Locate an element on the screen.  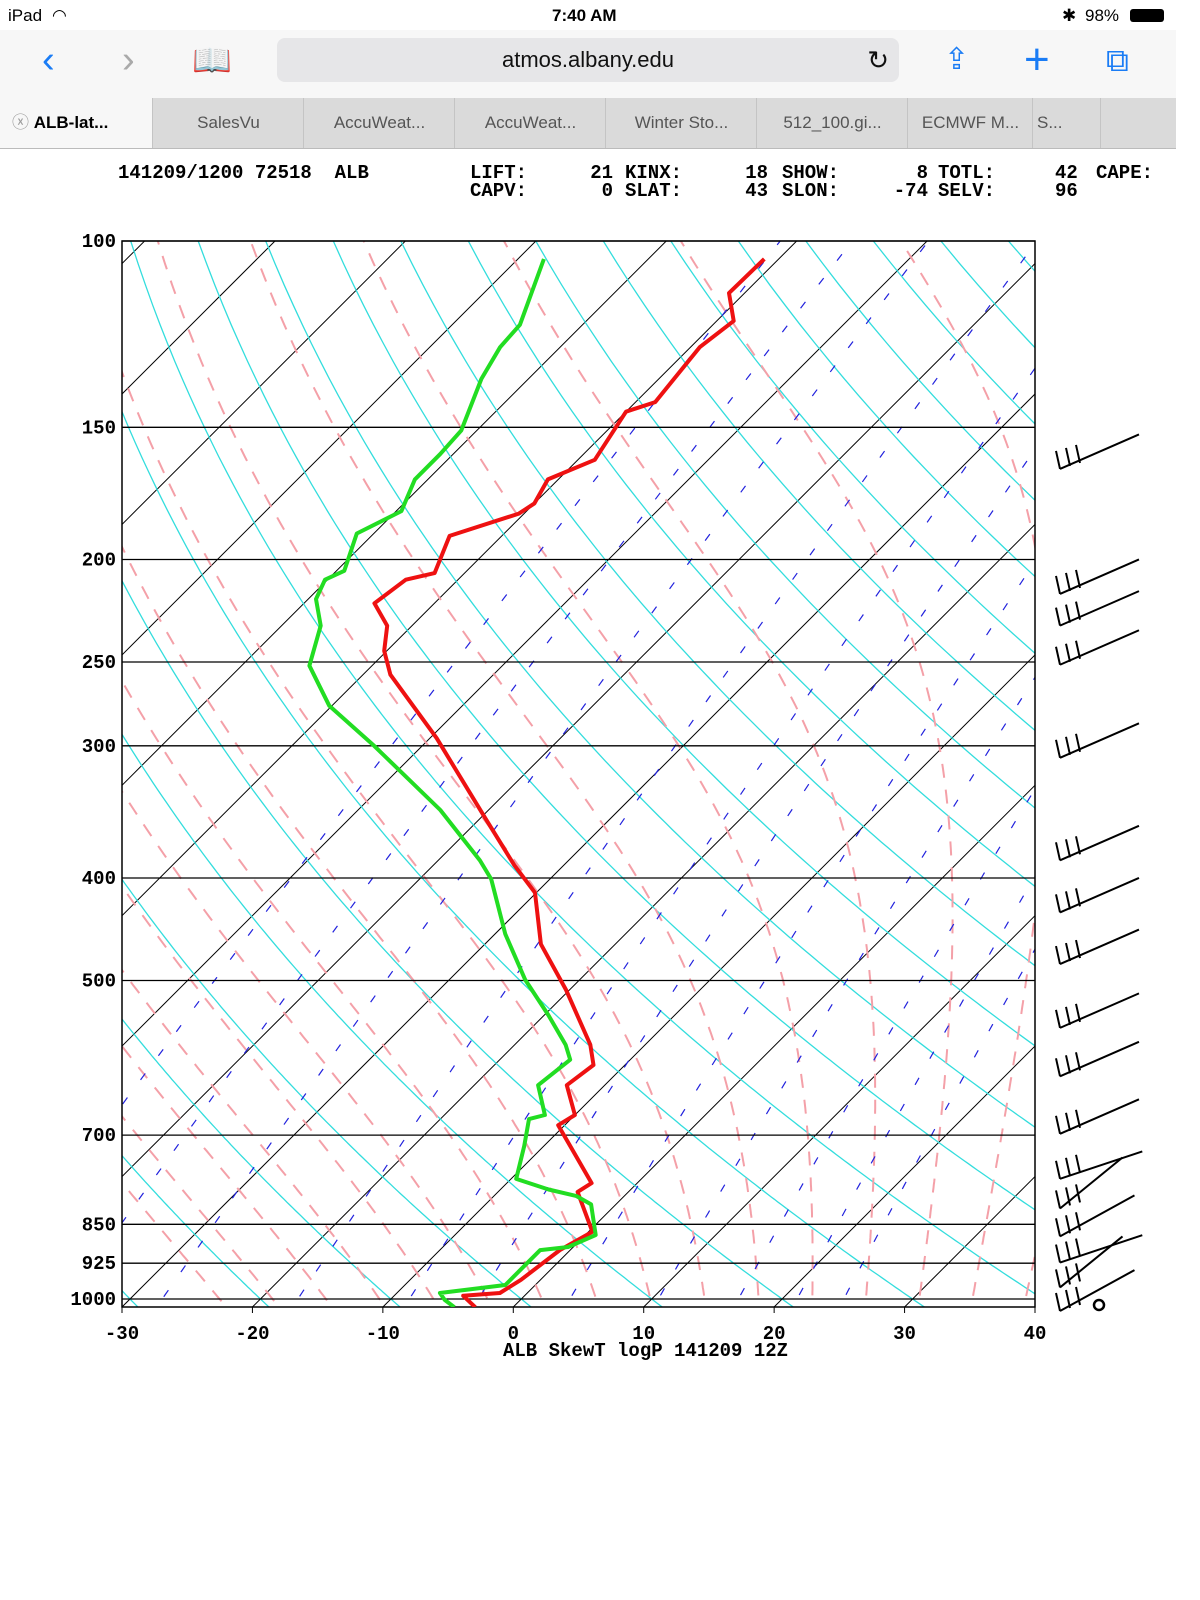
status-bar: iPad ◠ 7:40 AM ✱ 98% is located at coordinates (588, 15).